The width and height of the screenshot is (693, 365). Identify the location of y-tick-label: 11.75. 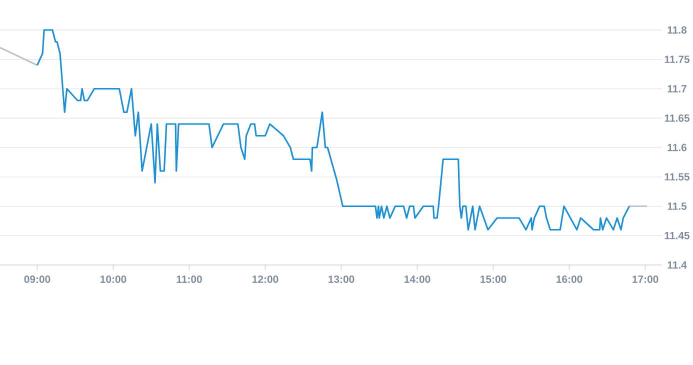
(677, 60).